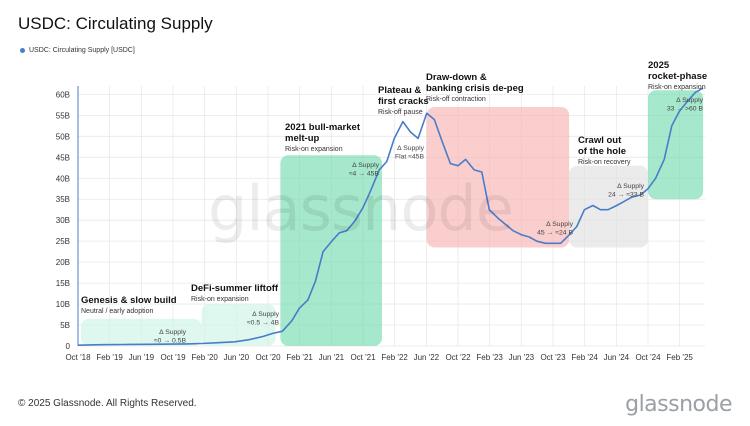 The height and width of the screenshot is (426, 750). I want to click on x-tick-label: Feb '25, so click(679, 357).